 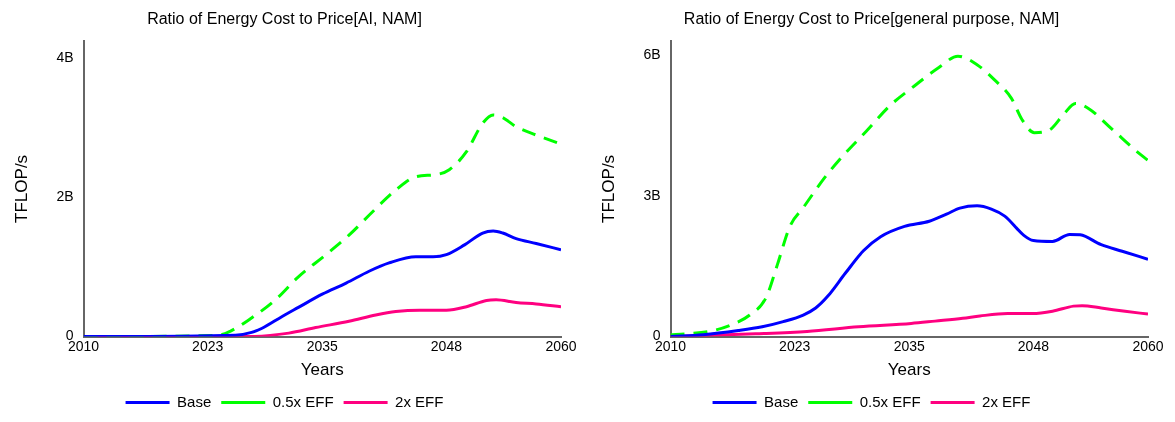 I want to click on y-tick-label: 2B, so click(x=65, y=196).